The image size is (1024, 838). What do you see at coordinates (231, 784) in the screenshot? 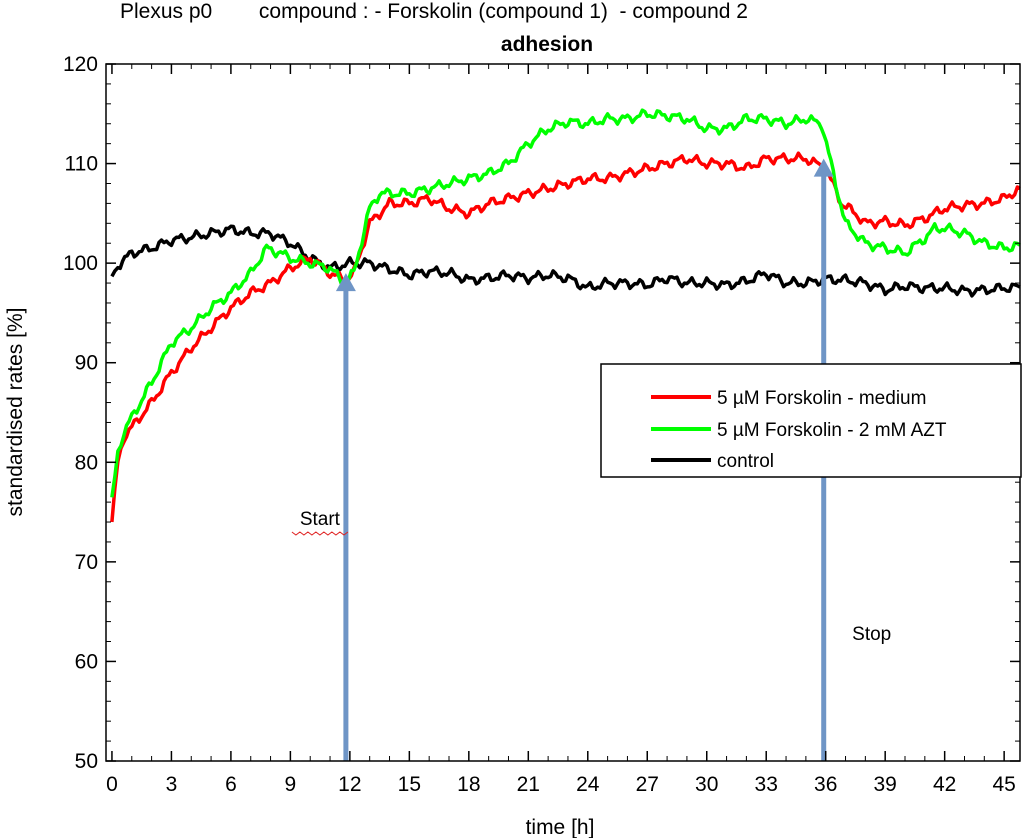
I see `x-tick-label: 6` at bounding box center [231, 784].